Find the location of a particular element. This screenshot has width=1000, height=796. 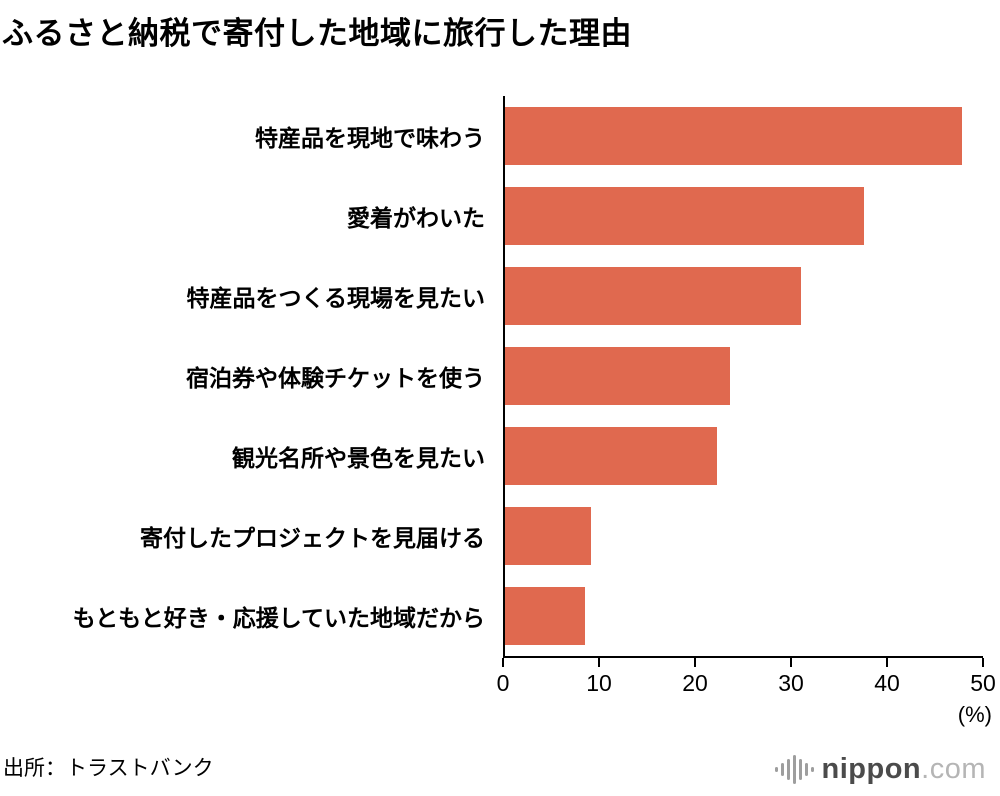

bar-row: もともと好き・応援していた地域だから is located at coordinates (500, 616).